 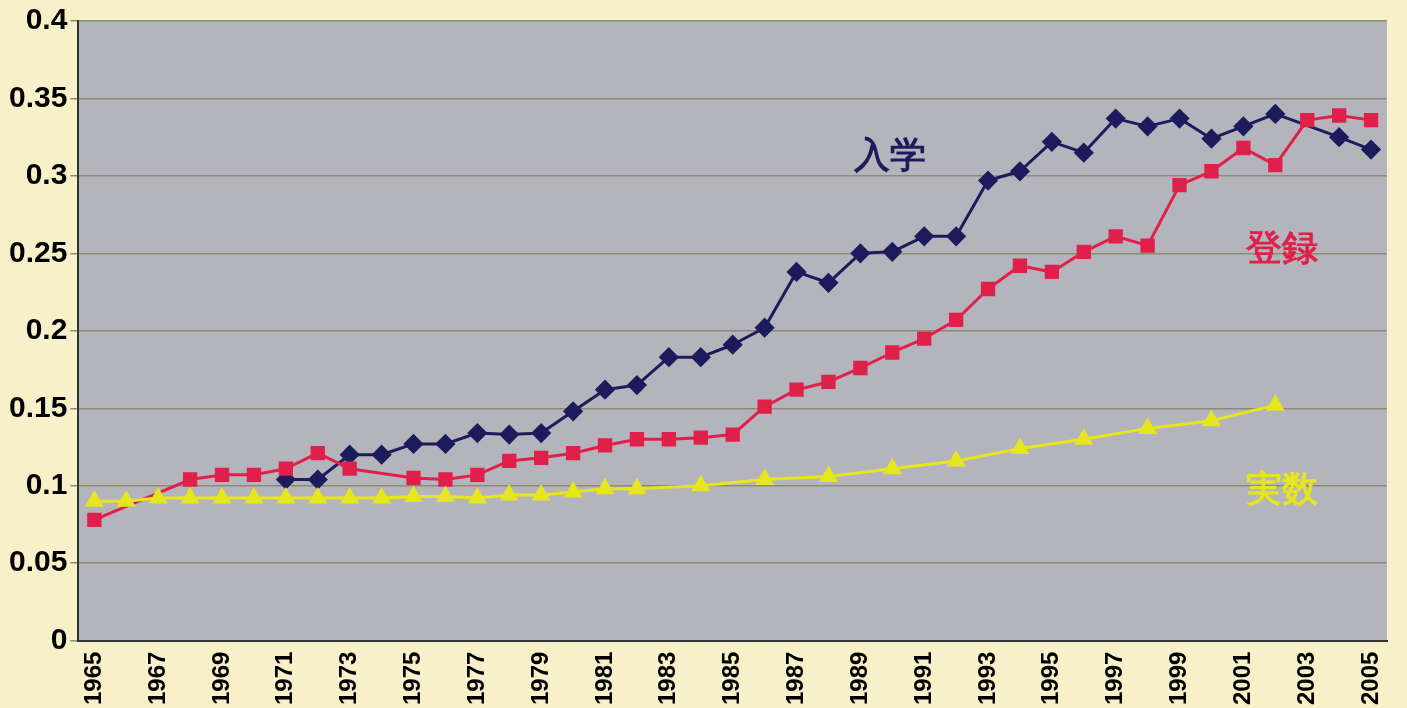 What do you see at coordinates (1178, 678) in the screenshot?
I see `x-tick-label: 1999` at bounding box center [1178, 678].